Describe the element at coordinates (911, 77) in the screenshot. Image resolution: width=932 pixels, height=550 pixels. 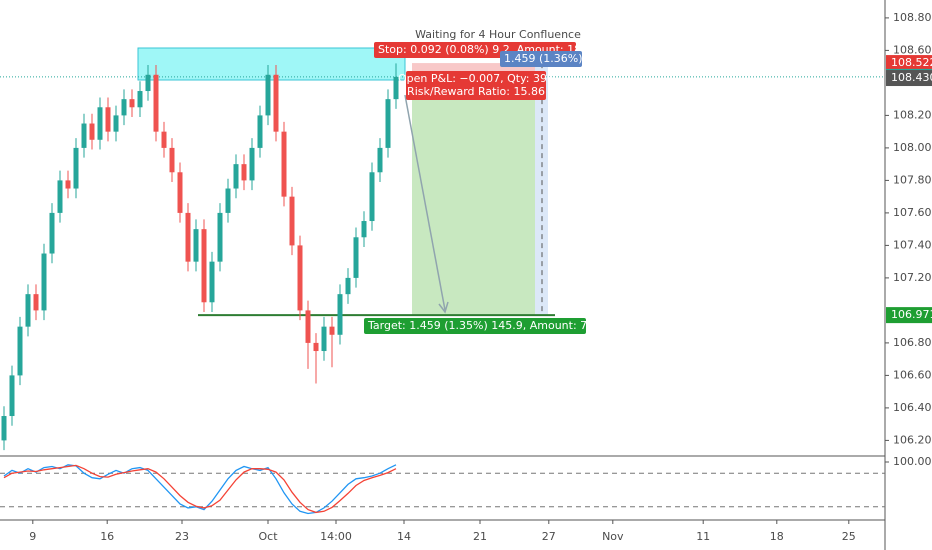
I see `entry-price-label: 108.430` at that location.